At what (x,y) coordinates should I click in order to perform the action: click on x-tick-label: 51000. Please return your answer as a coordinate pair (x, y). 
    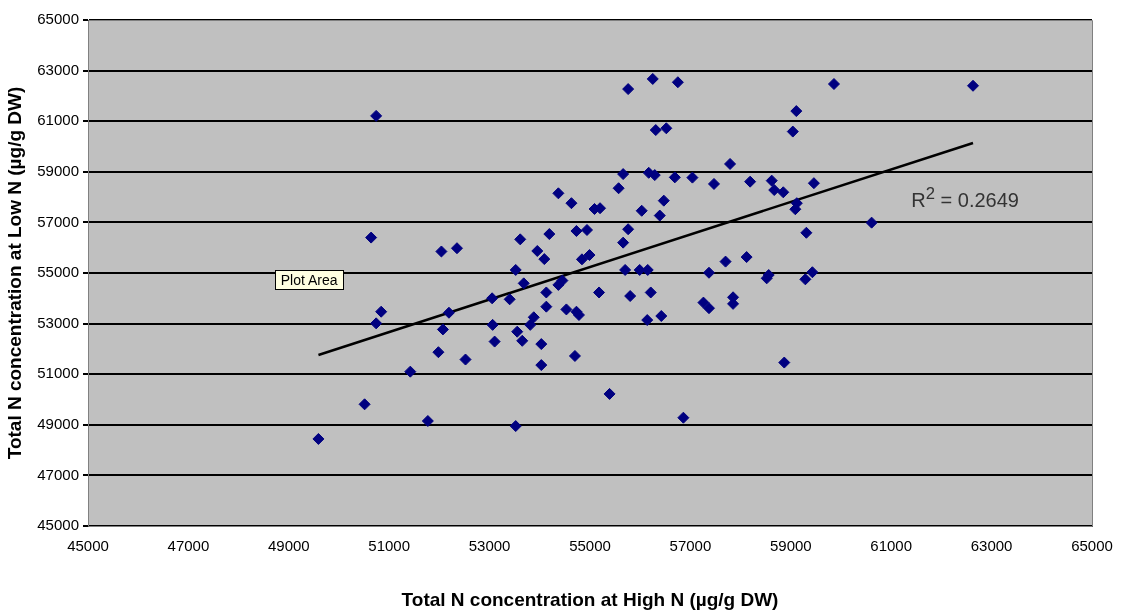
    Looking at the image, I should click on (389, 546).